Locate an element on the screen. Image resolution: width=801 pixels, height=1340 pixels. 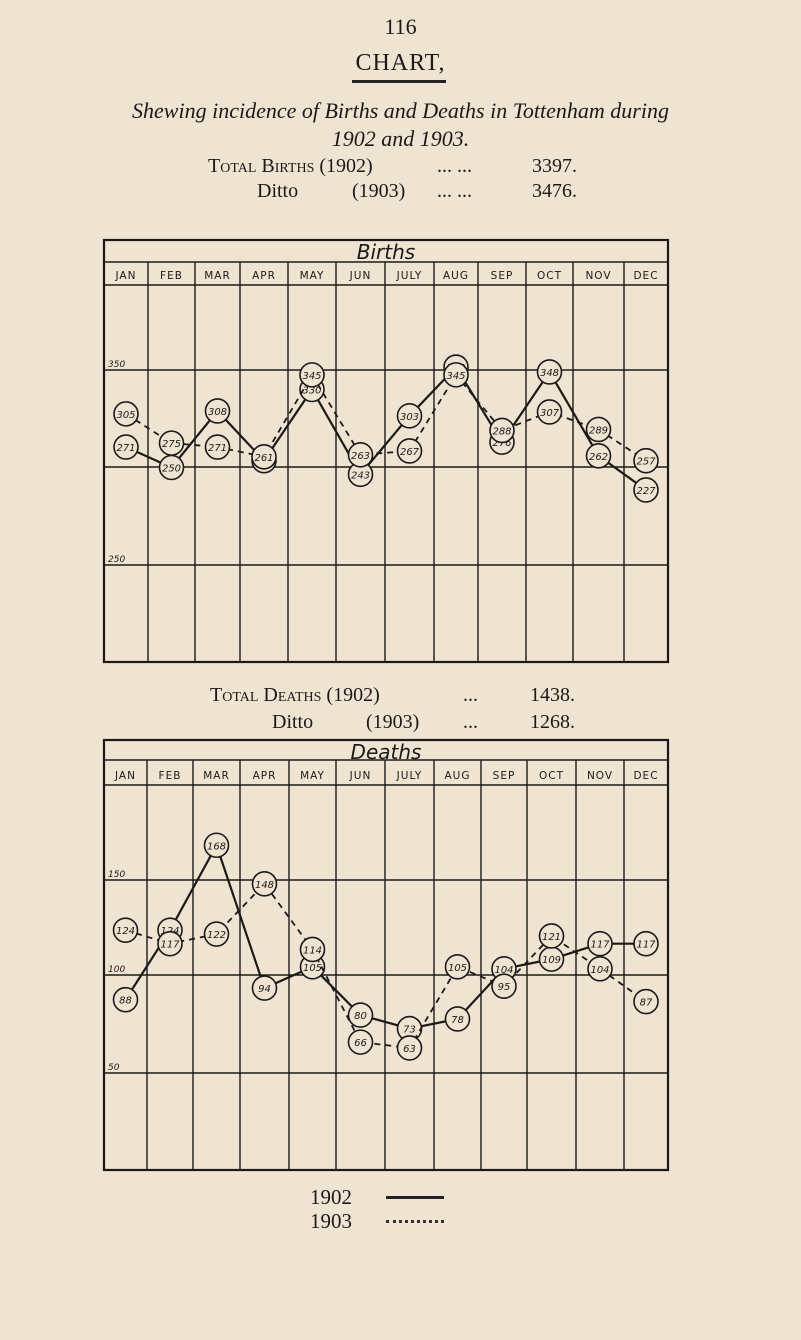
data-point-1903: 121 is located at coordinates (551, 936).